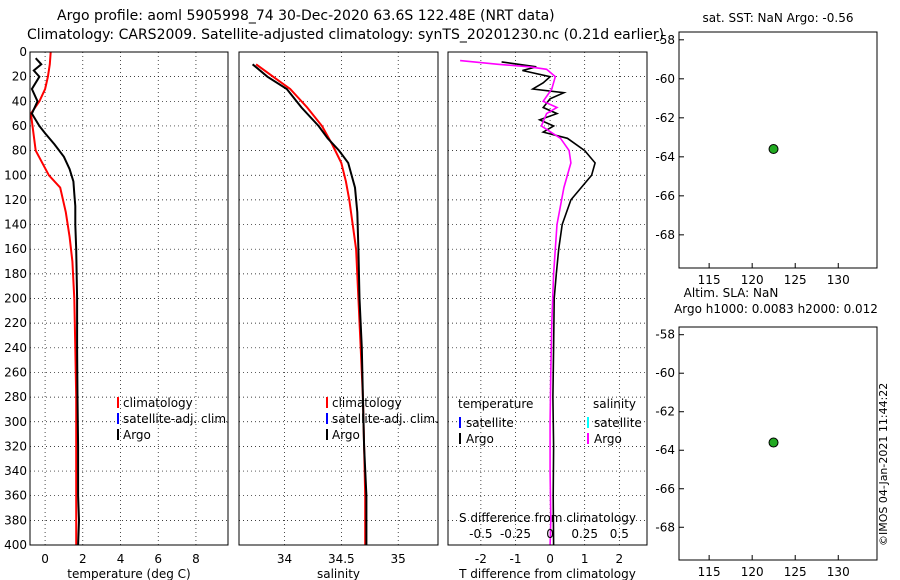 This screenshot has height=580, width=900. I want to click on y-tick-label: 0, so click(23, 52).